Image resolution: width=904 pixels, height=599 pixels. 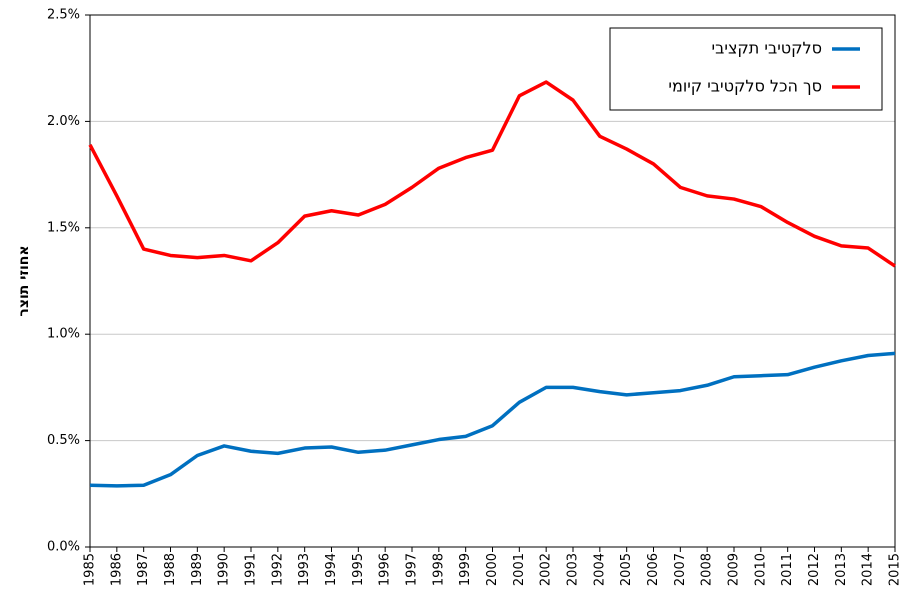 What do you see at coordinates (331, 569) in the screenshot?
I see `x-tick-label: 1994` at bounding box center [331, 569].